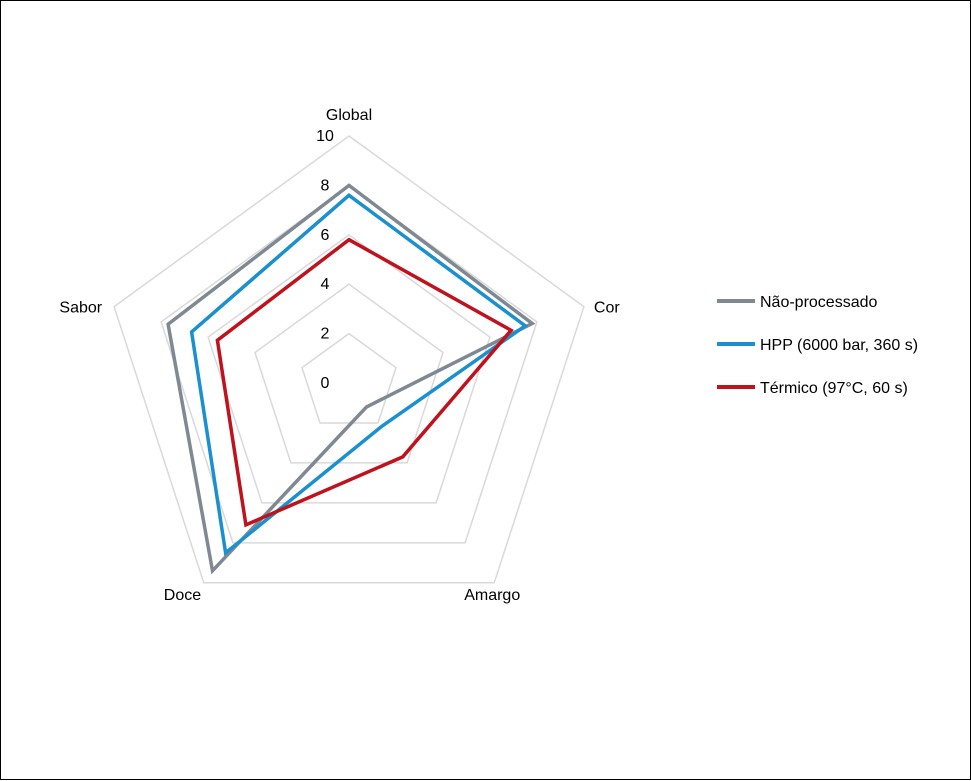 The width and height of the screenshot is (971, 781). What do you see at coordinates (182, 595) in the screenshot?
I see `category-label-doce: Doce` at bounding box center [182, 595].